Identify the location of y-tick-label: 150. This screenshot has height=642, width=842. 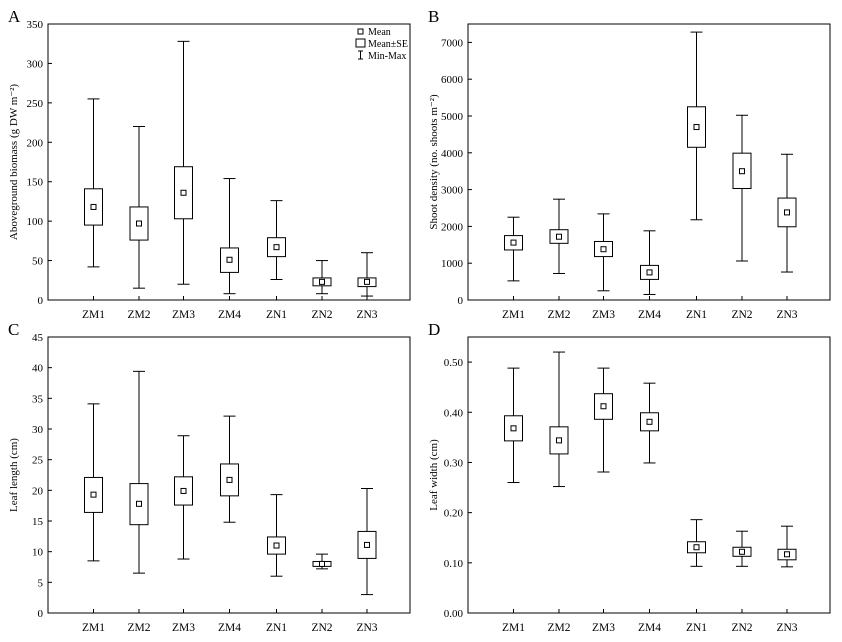
(35, 183).